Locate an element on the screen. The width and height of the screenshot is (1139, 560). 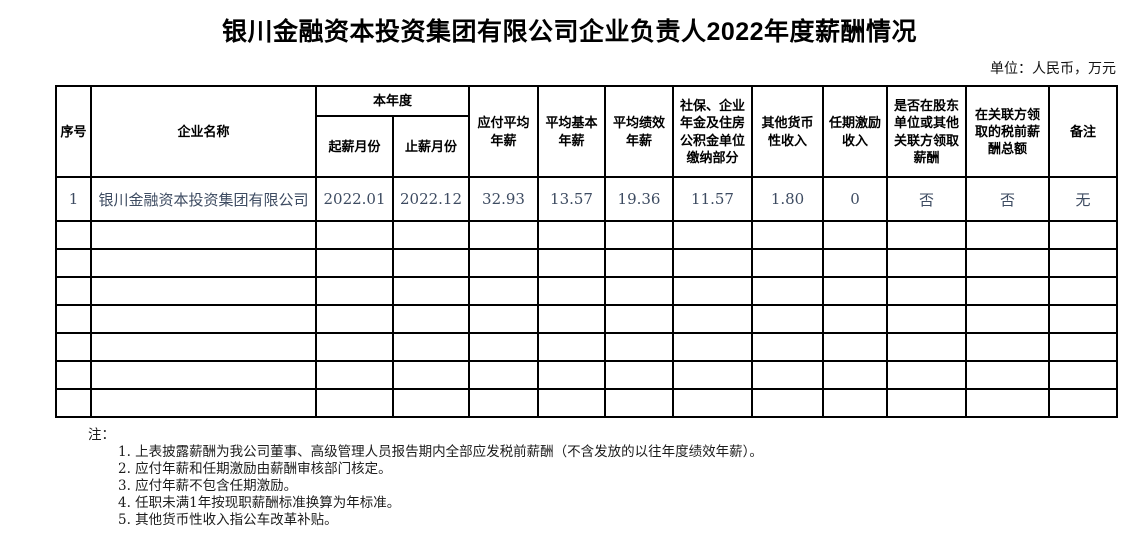
cell-related-pretax: 否 is located at coordinates (1008, 199).